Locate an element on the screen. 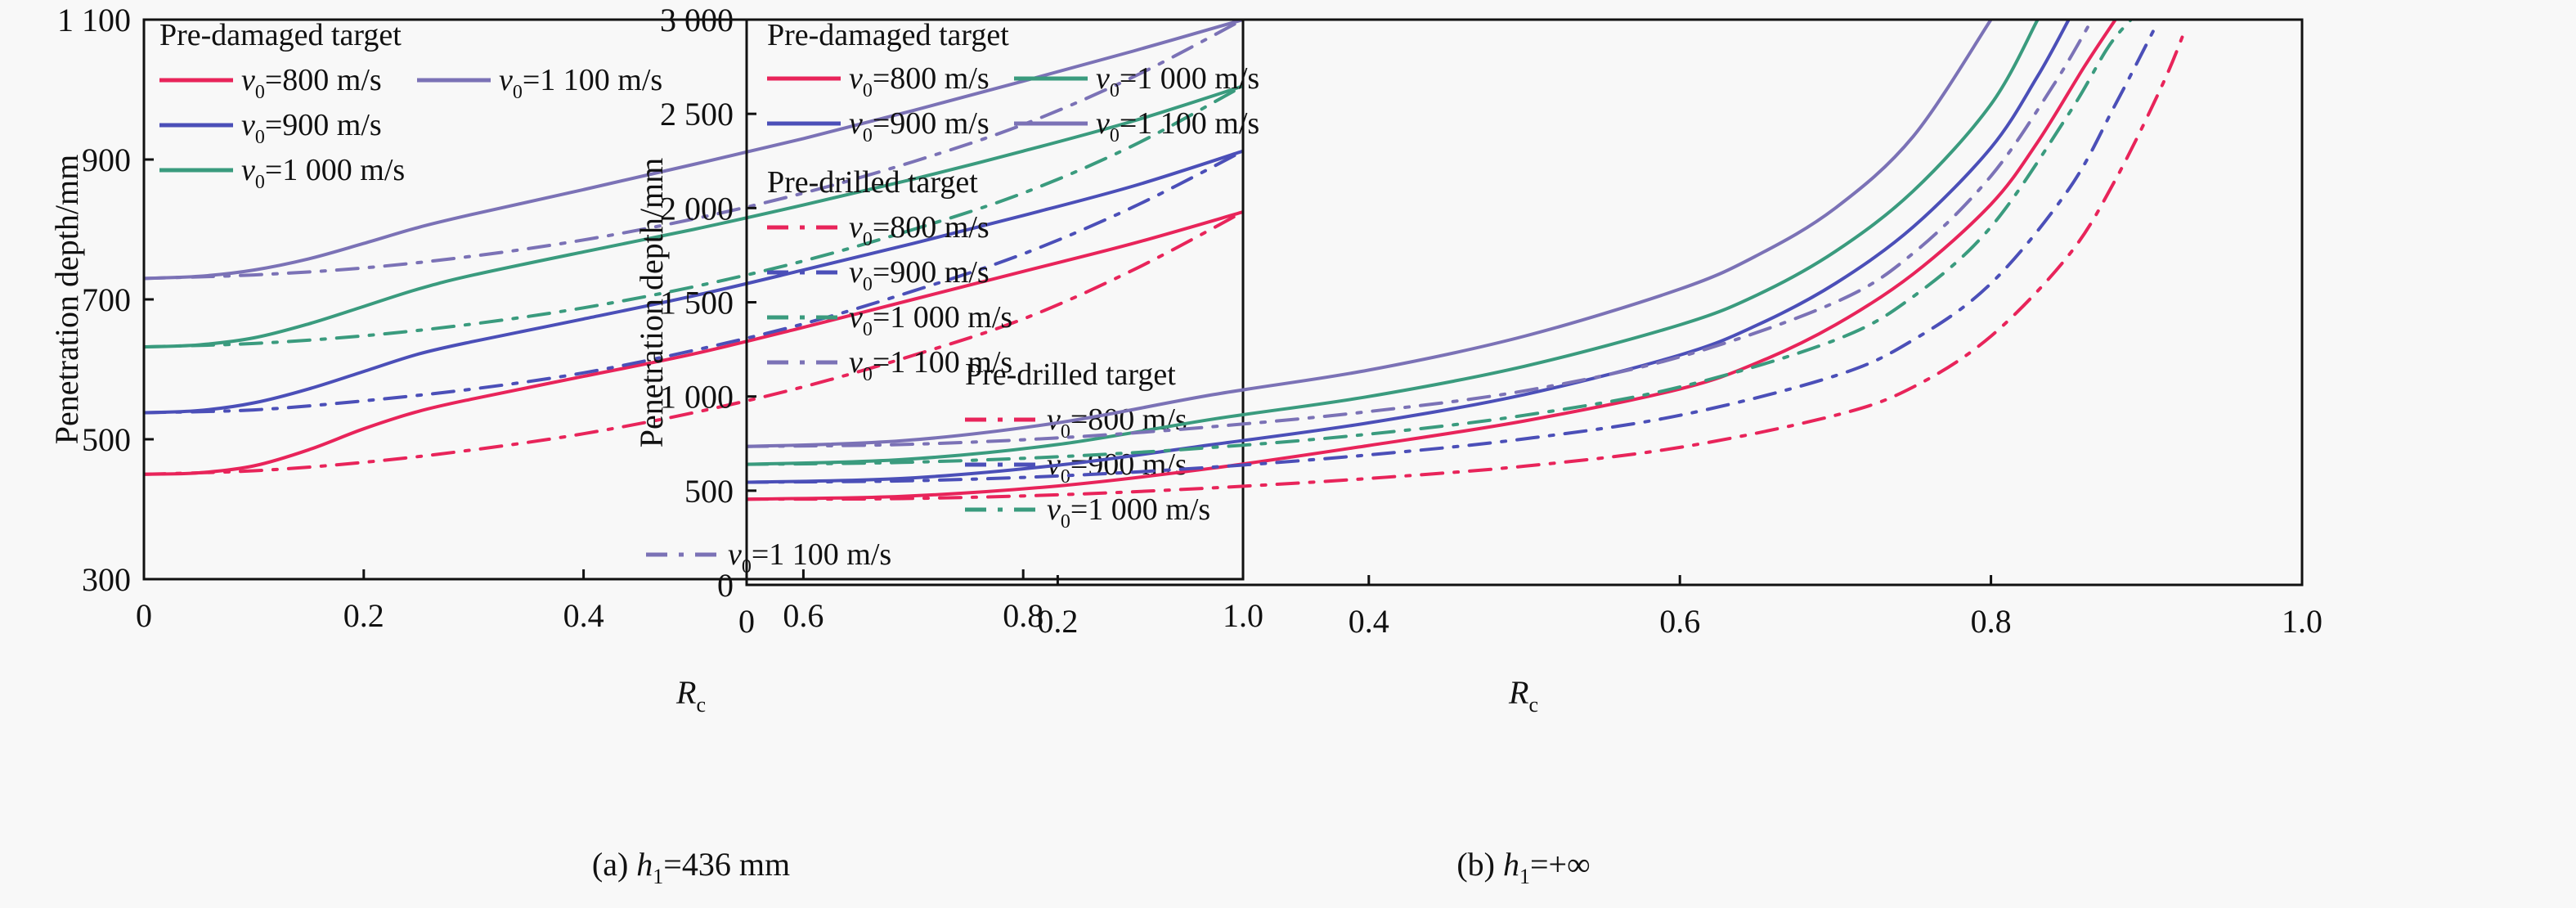  y-tick-label: 1 100 is located at coordinates (94, 20).